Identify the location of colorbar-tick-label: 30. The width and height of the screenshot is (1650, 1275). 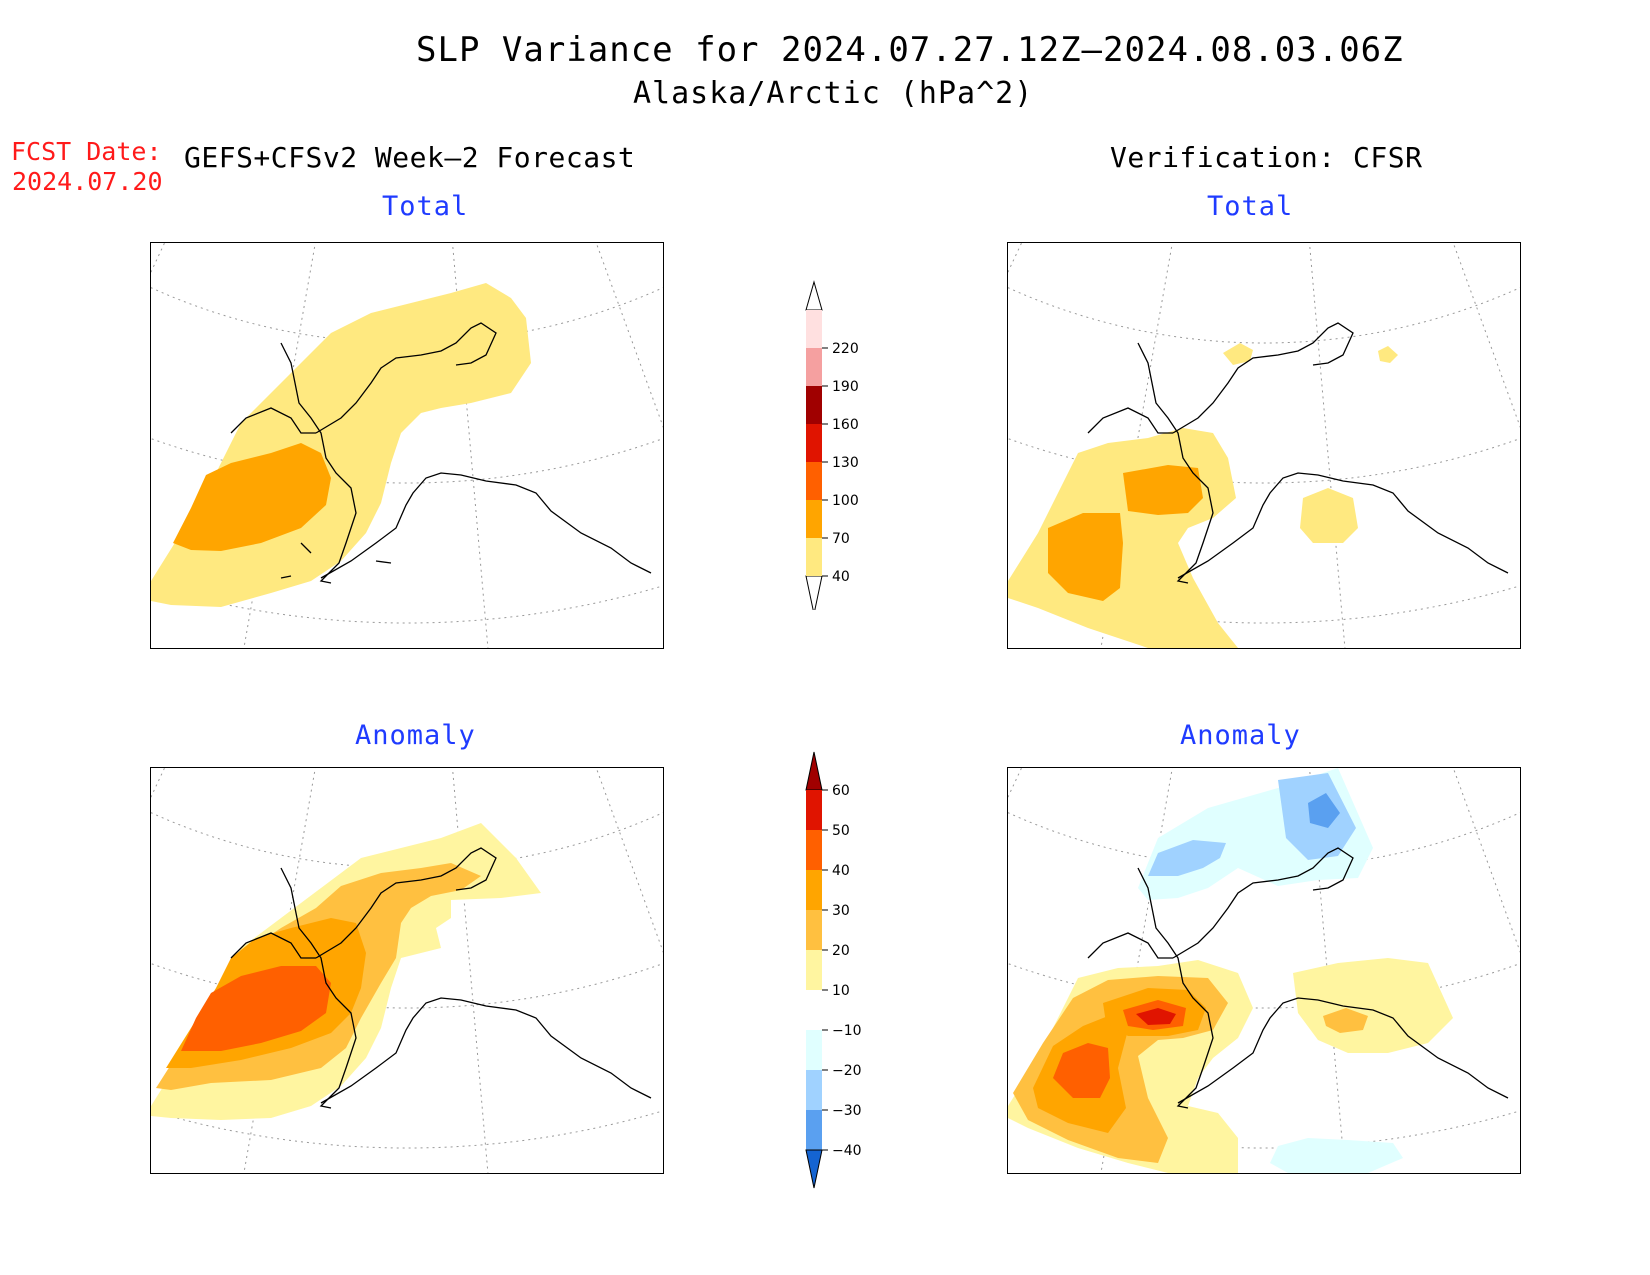
(841, 911).